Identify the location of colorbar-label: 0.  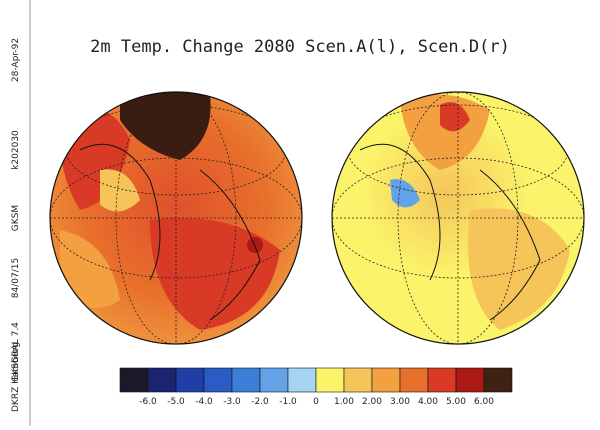
(316, 402).